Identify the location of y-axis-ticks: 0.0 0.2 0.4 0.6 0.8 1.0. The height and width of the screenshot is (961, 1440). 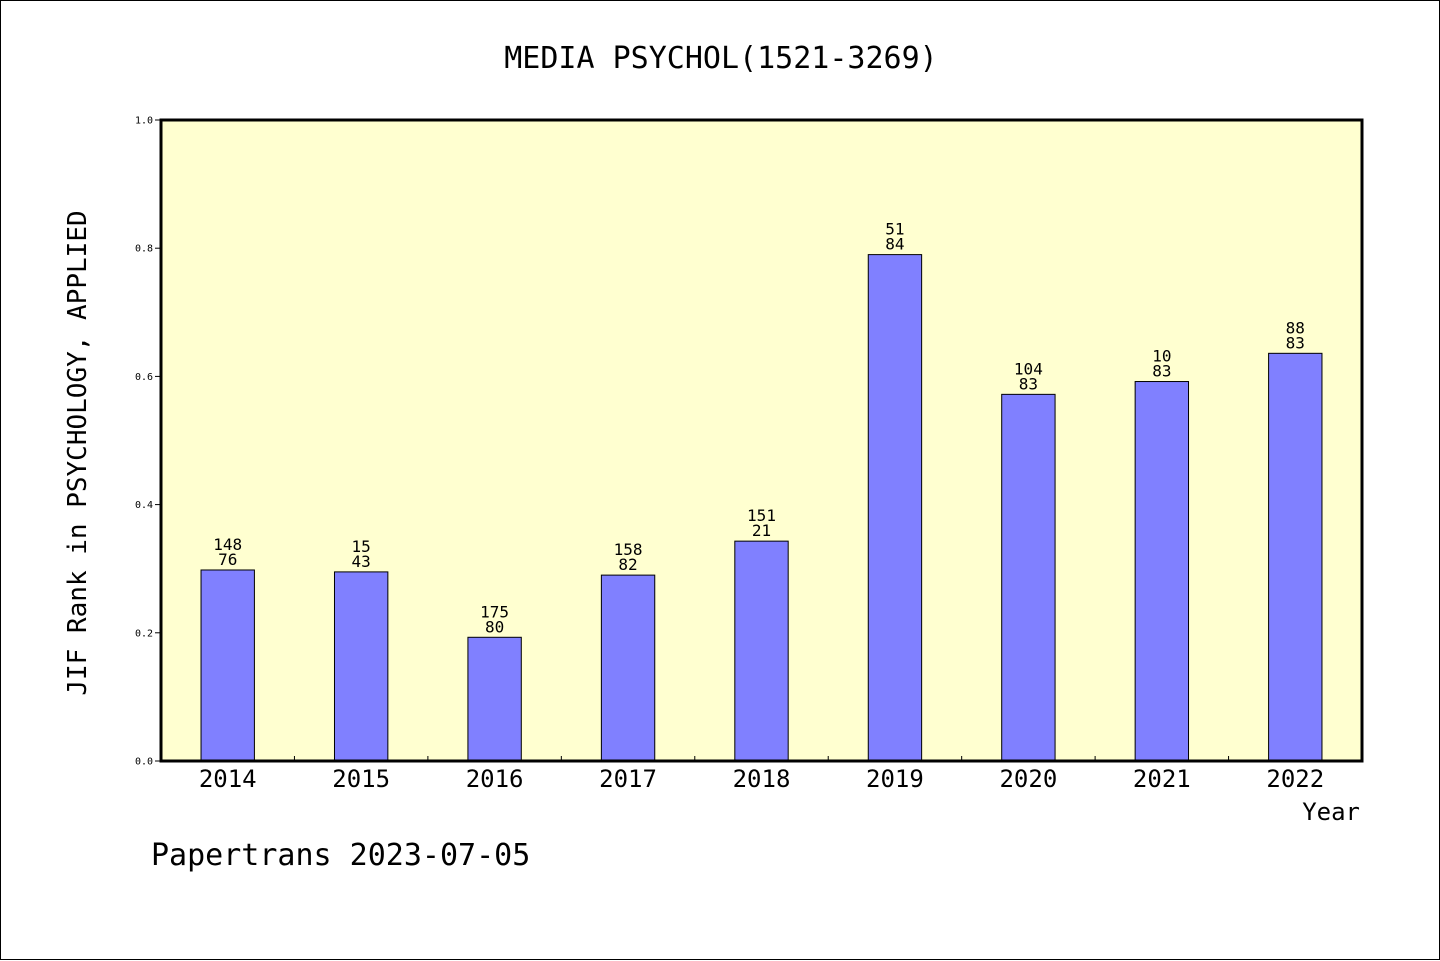
(148, 442).